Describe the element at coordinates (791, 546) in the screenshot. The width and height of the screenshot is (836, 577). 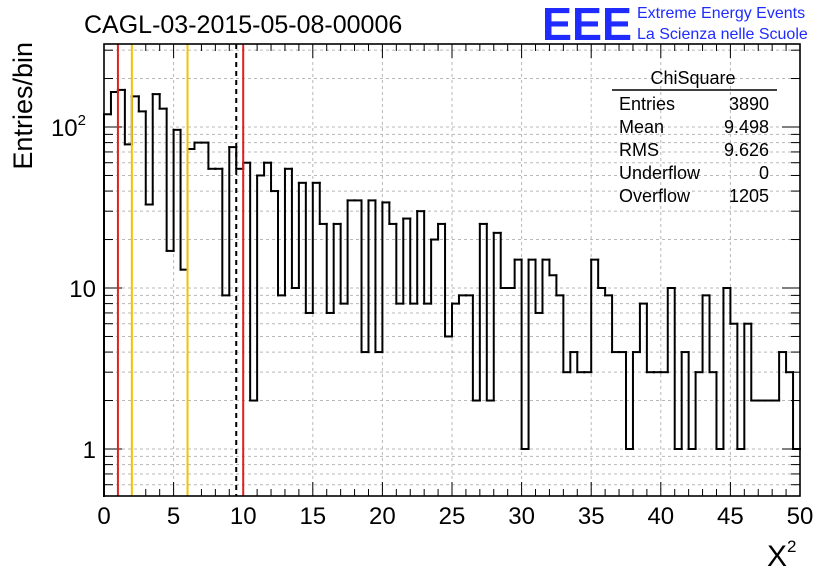
I see `x-axis-label-superscript: 2` at that location.